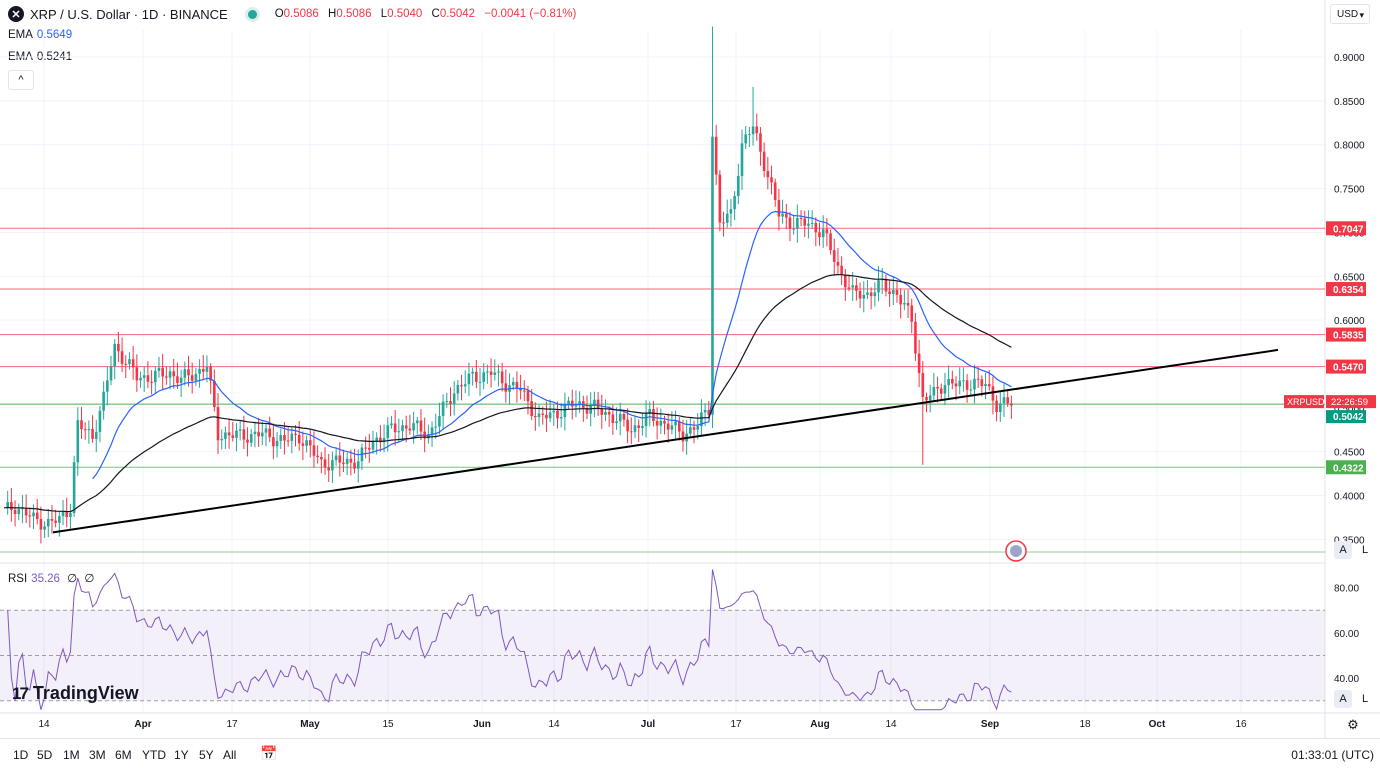  Describe the element at coordinates (75, 693) in the screenshot. I see `tradingview-logo: 17 TradingView` at that location.